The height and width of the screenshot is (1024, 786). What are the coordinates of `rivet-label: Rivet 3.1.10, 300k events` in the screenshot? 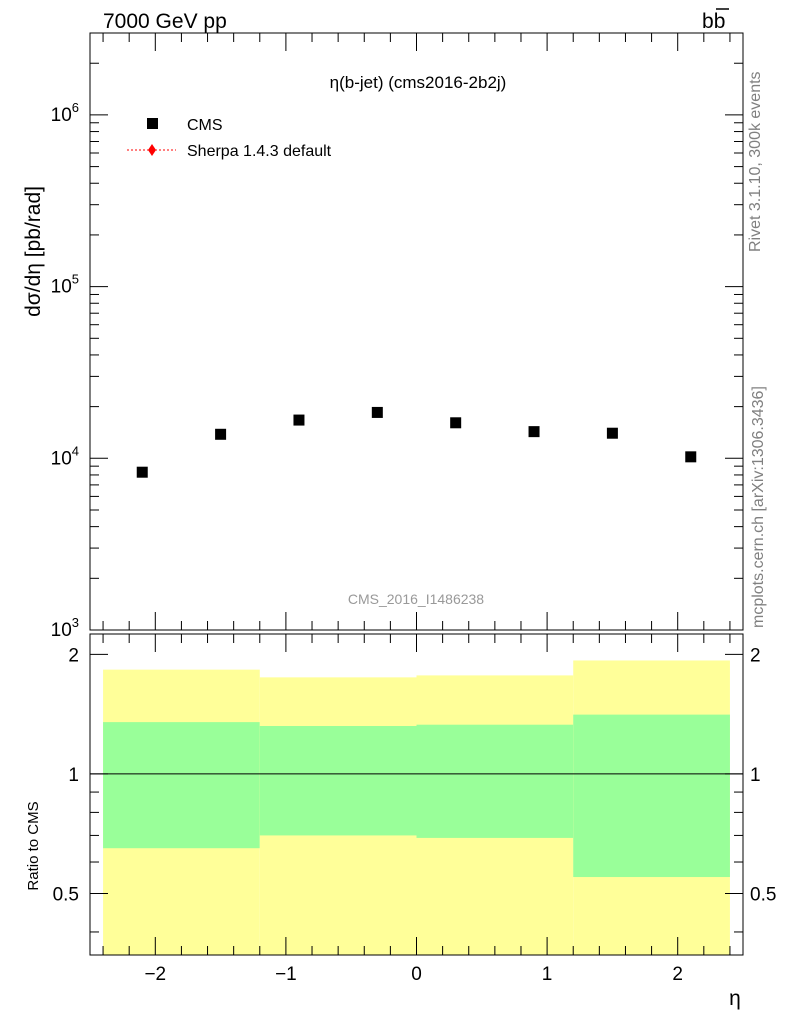 It's located at (755, 161).